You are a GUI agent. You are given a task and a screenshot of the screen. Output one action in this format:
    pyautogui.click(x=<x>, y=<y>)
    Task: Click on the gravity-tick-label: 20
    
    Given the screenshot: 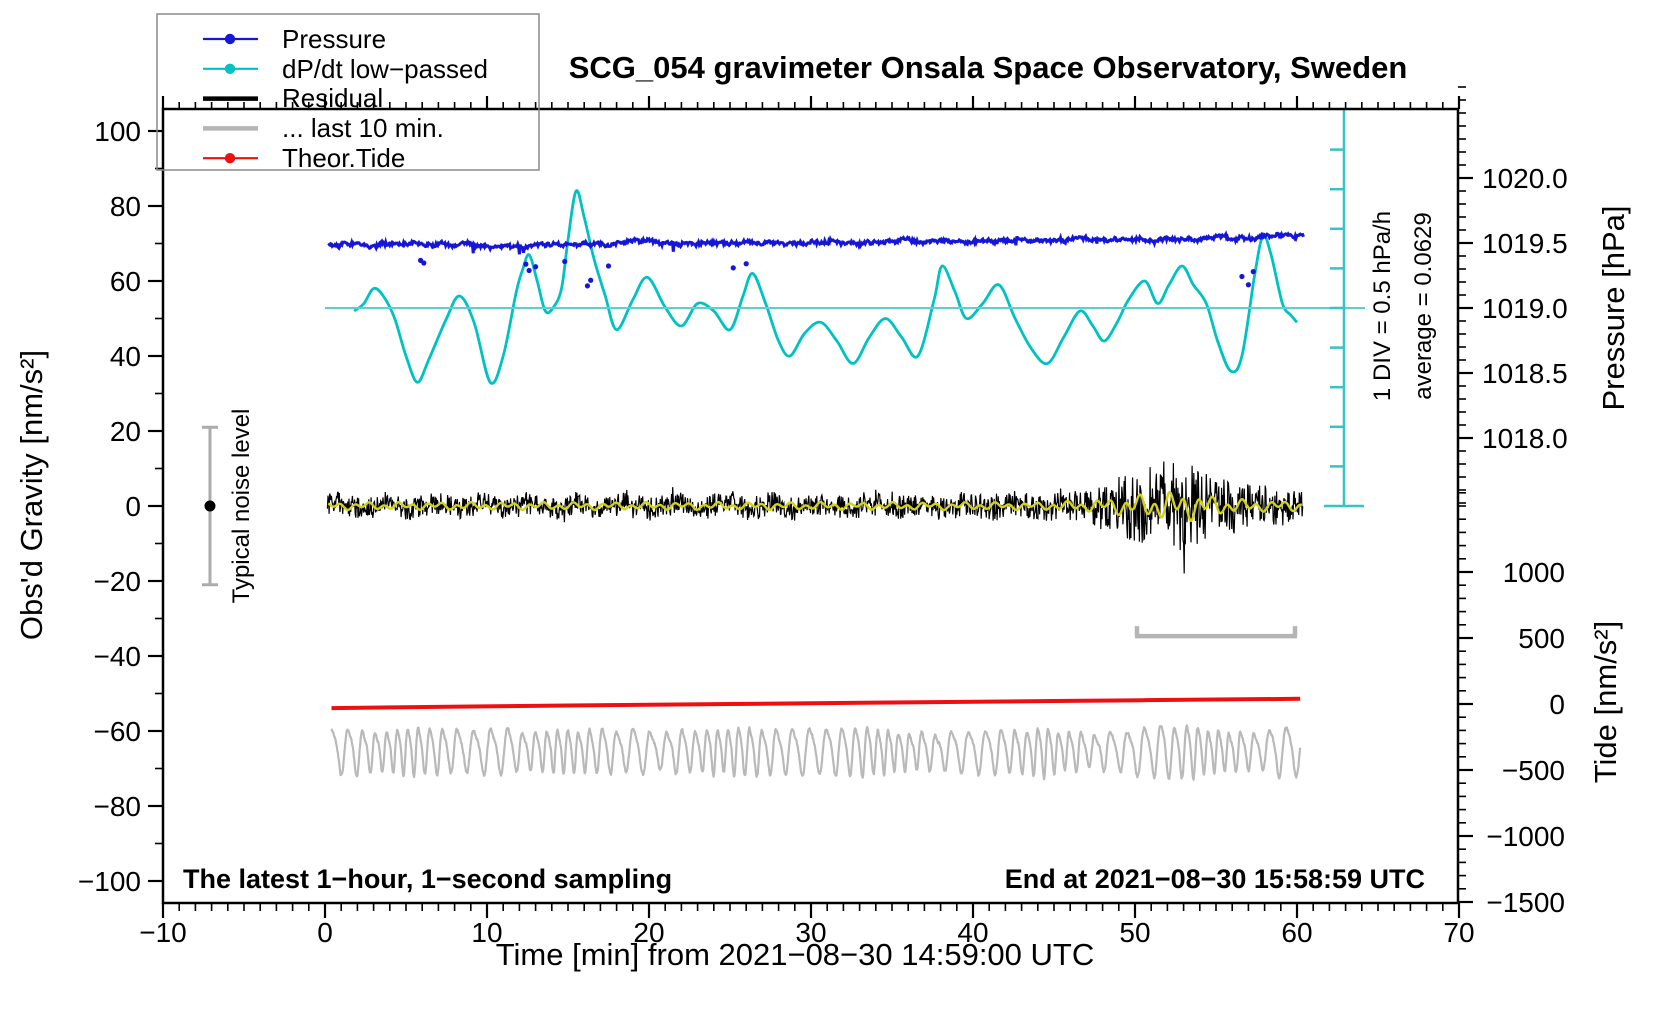 What is the action you would take?
    pyautogui.click(x=125, y=431)
    